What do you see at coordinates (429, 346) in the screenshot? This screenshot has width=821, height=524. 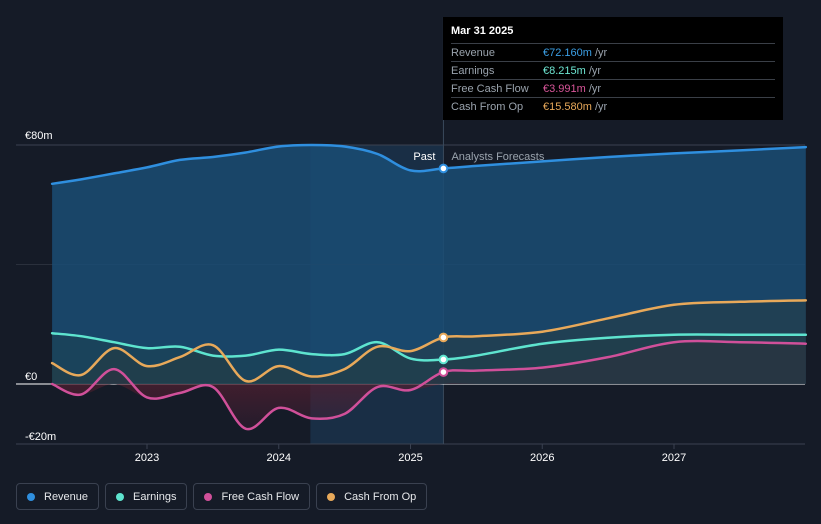 I see `line-earnings` at bounding box center [429, 346].